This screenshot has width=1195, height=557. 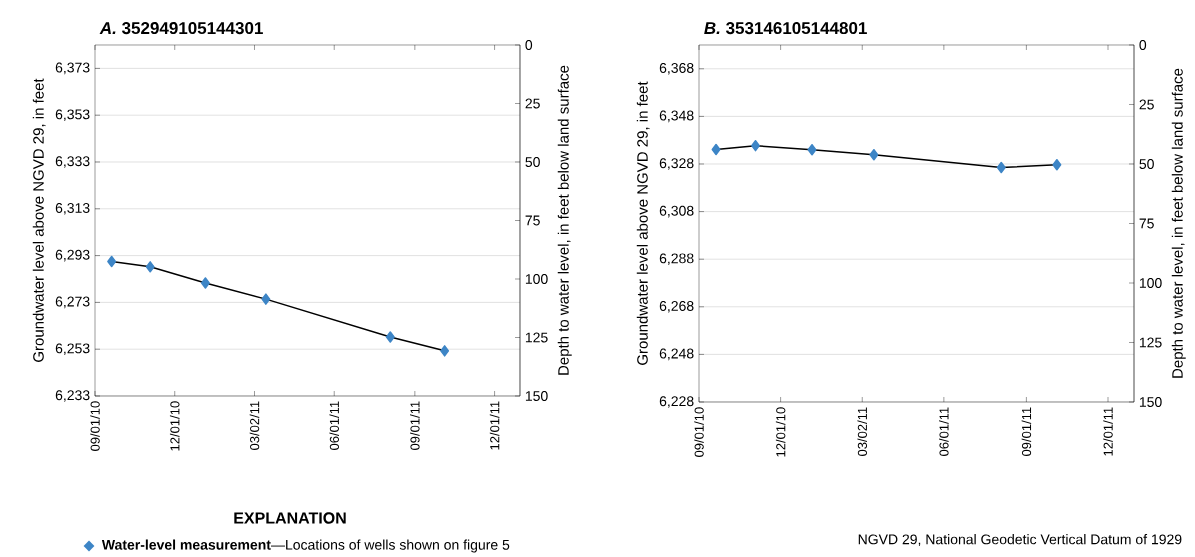 What do you see at coordinates (676, 68) in the screenshot?
I see `y-tick-label: 6,368` at bounding box center [676, 68].